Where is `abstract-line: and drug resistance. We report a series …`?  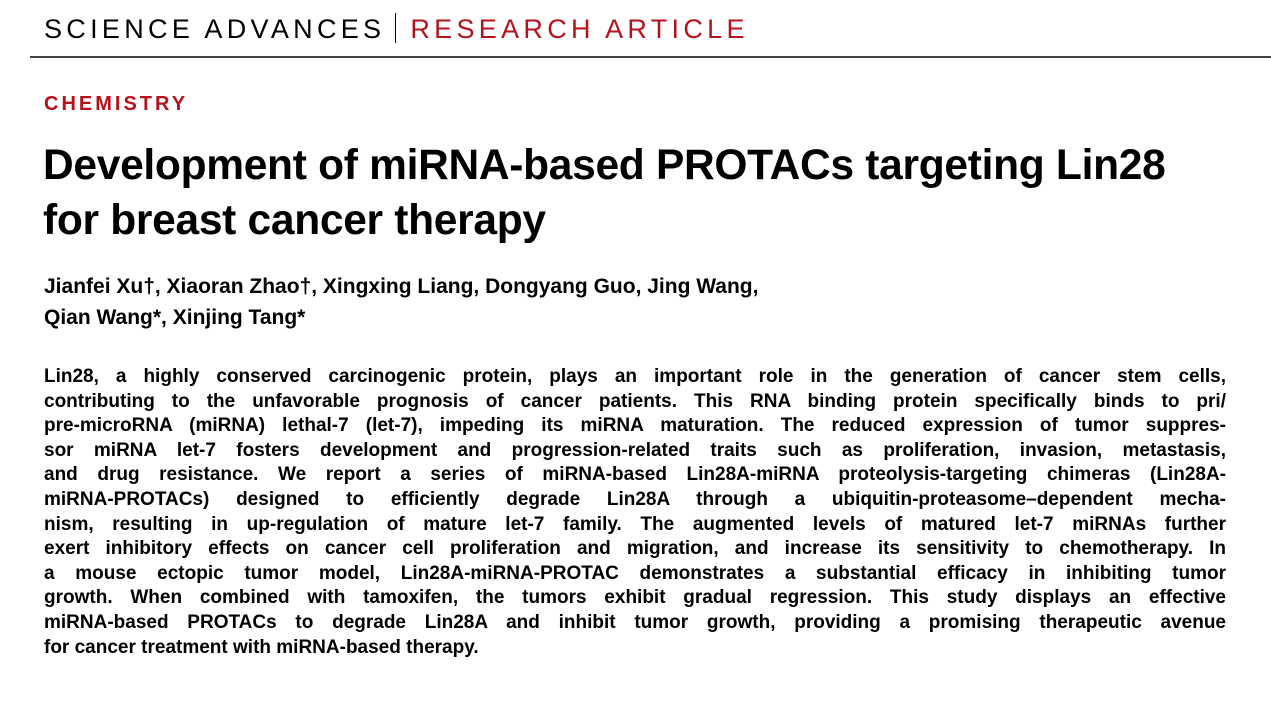 abstract-line: and drug resistance. We report a series … is located at coordinates (635, 475).